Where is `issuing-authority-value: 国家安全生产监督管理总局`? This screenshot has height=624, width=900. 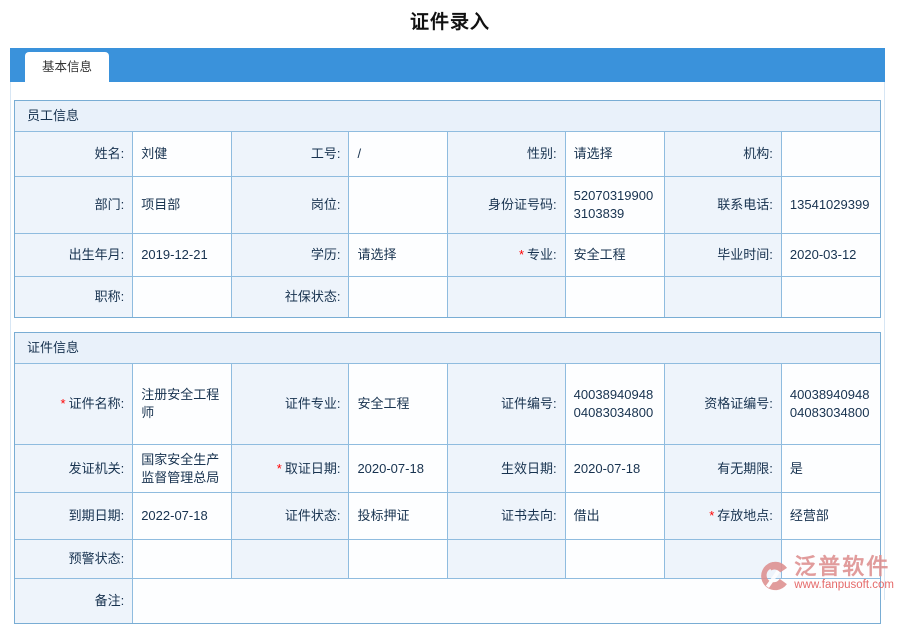 issuing-authority-value: 国家安全生产监督管理总局 is located at coordinates (182, 468).